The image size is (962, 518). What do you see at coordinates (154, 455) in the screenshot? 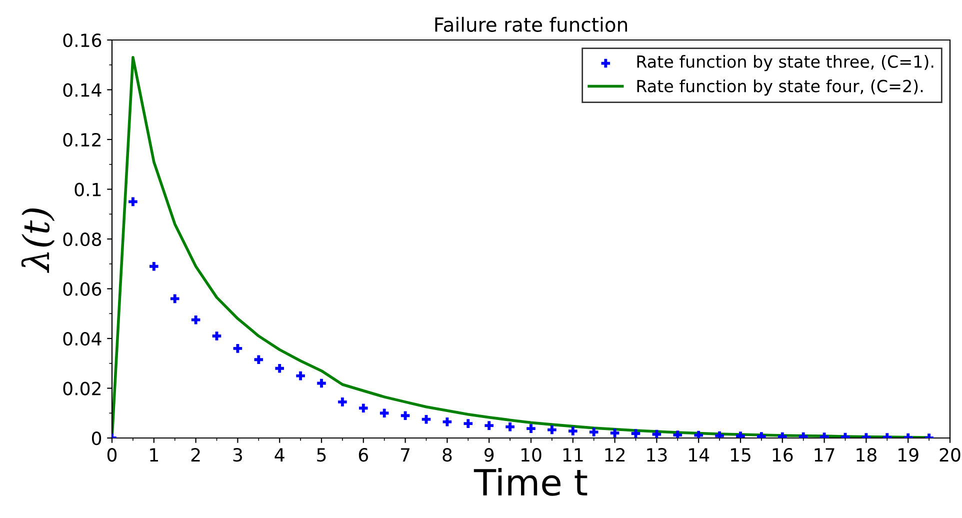
I see `x-tick-label: 1` at bounding box center [154, 455].